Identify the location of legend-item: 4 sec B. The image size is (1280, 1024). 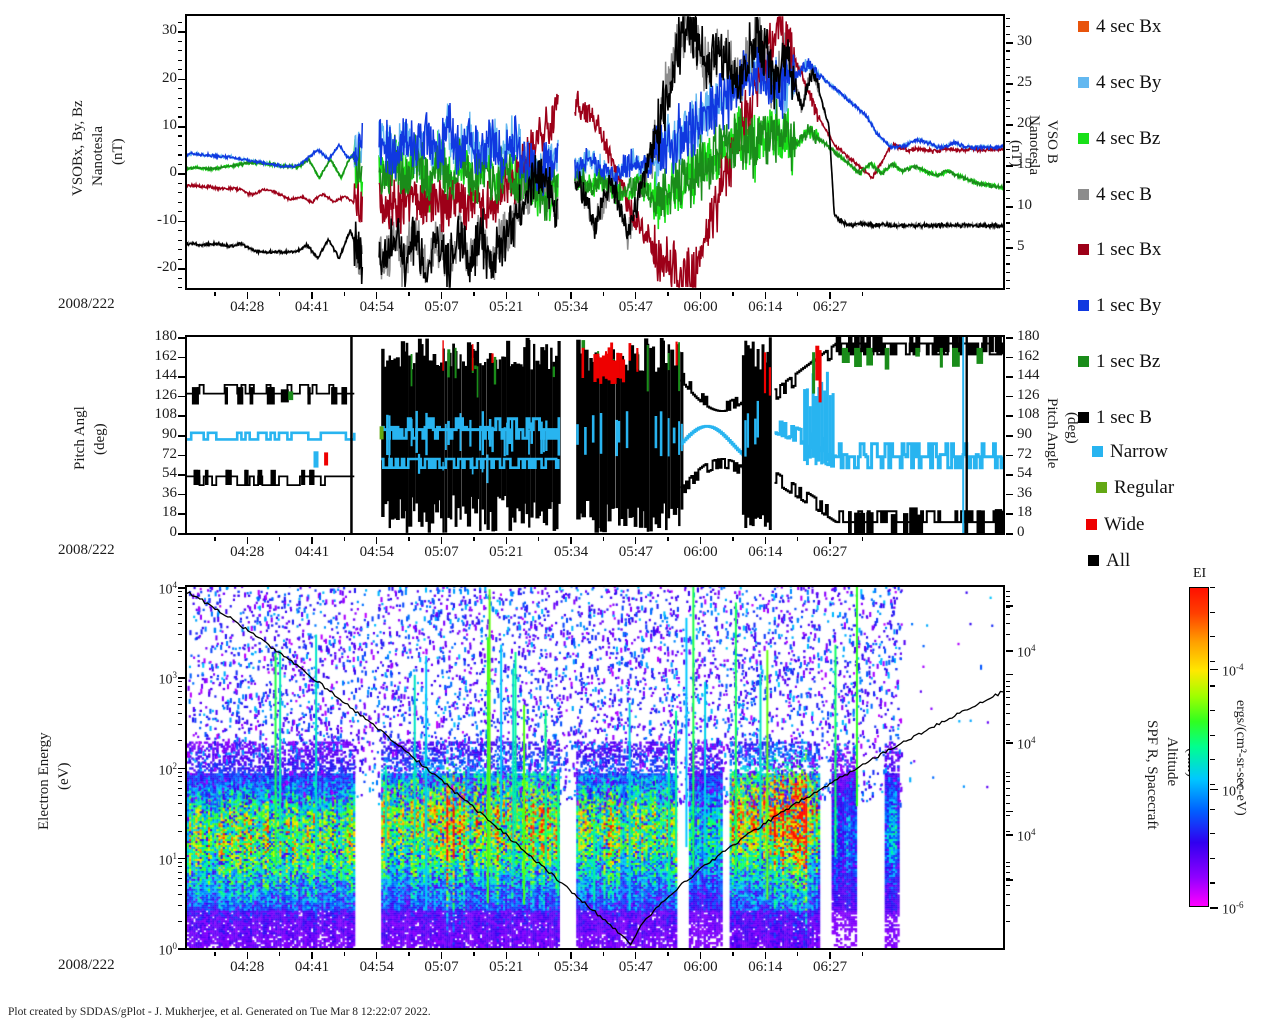
(1115, 194).